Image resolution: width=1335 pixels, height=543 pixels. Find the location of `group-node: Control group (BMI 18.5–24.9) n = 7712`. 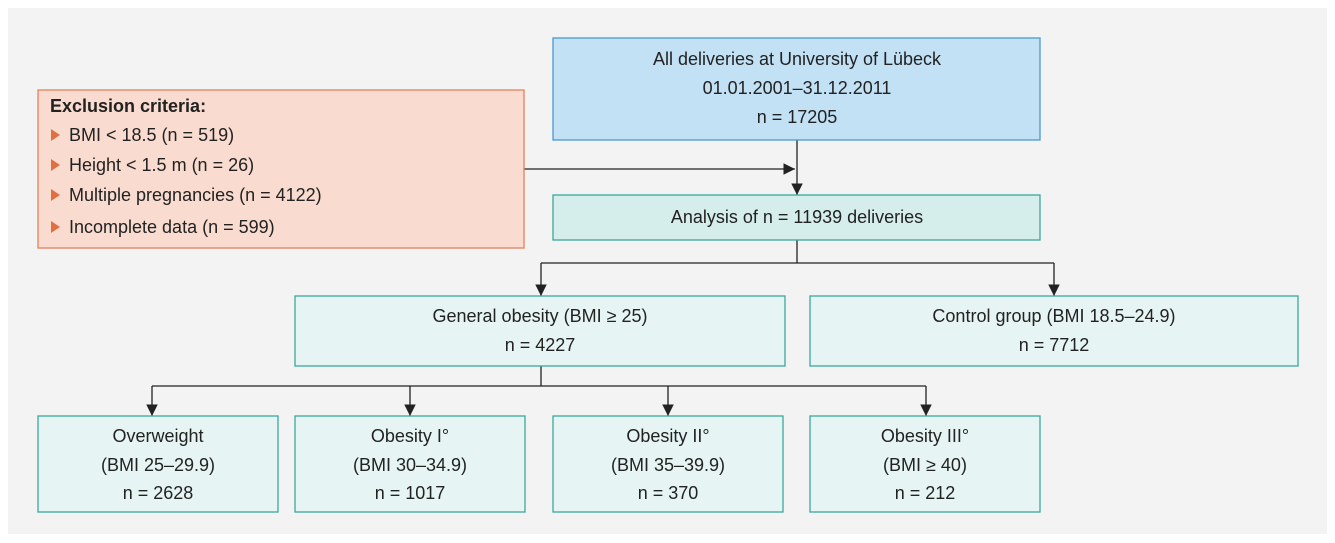

group-node: Control group (BMI 18.5–24.9) n = 7712 is located at coordinates (1054, 331).